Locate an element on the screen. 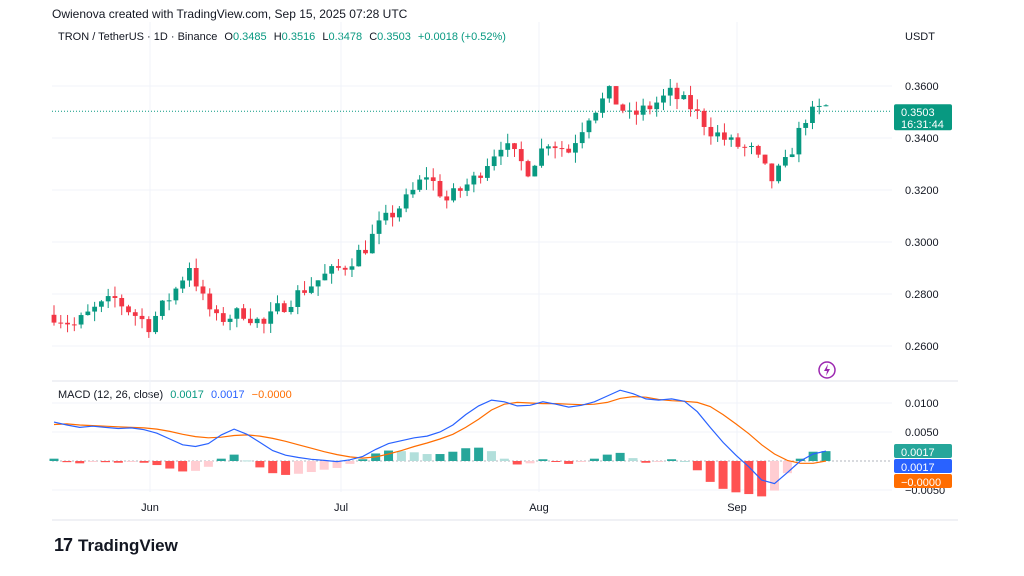 The width and height of the screenshot is (1024, 576). open-value: 0.3485 is located at coordinates (249, 37).